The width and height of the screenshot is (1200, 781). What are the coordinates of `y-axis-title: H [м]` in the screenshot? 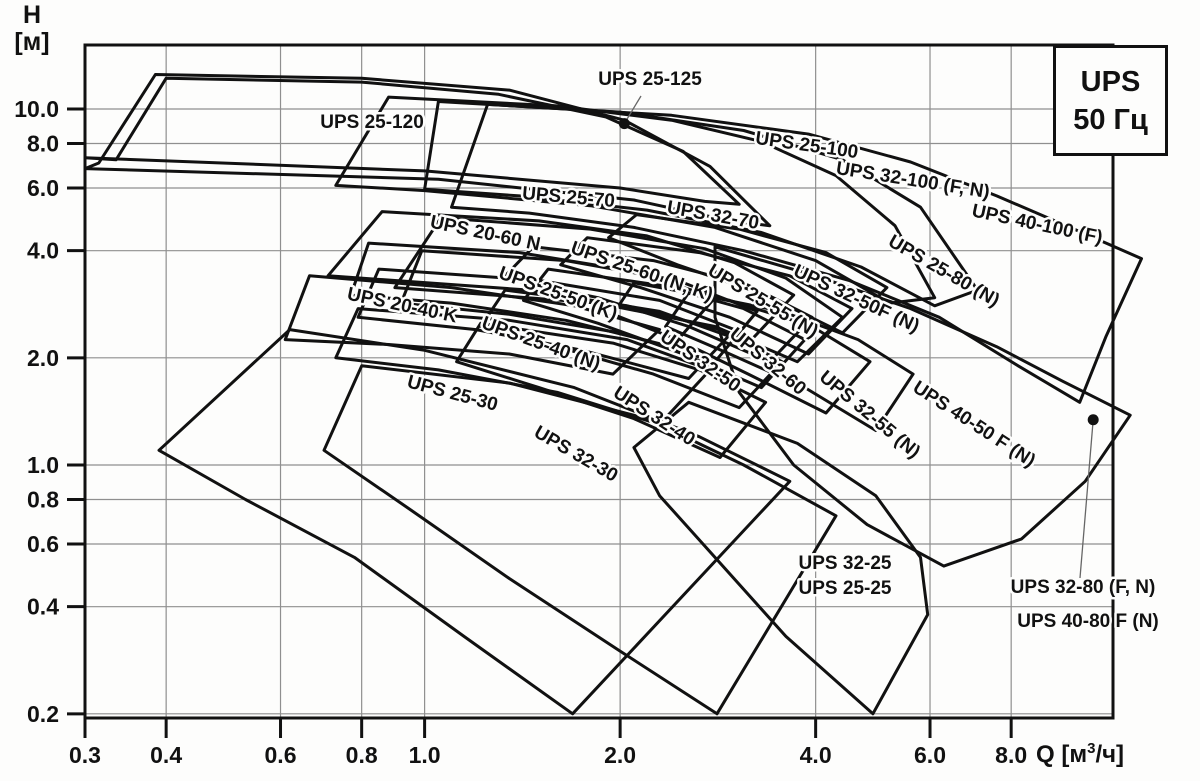 It's located at (32, 29).